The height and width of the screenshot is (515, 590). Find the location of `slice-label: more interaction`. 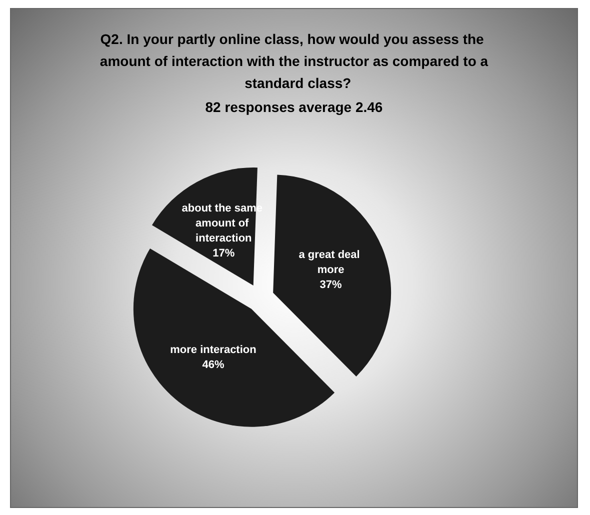

slice-label: more interaction is located at coordinates (213, 350).